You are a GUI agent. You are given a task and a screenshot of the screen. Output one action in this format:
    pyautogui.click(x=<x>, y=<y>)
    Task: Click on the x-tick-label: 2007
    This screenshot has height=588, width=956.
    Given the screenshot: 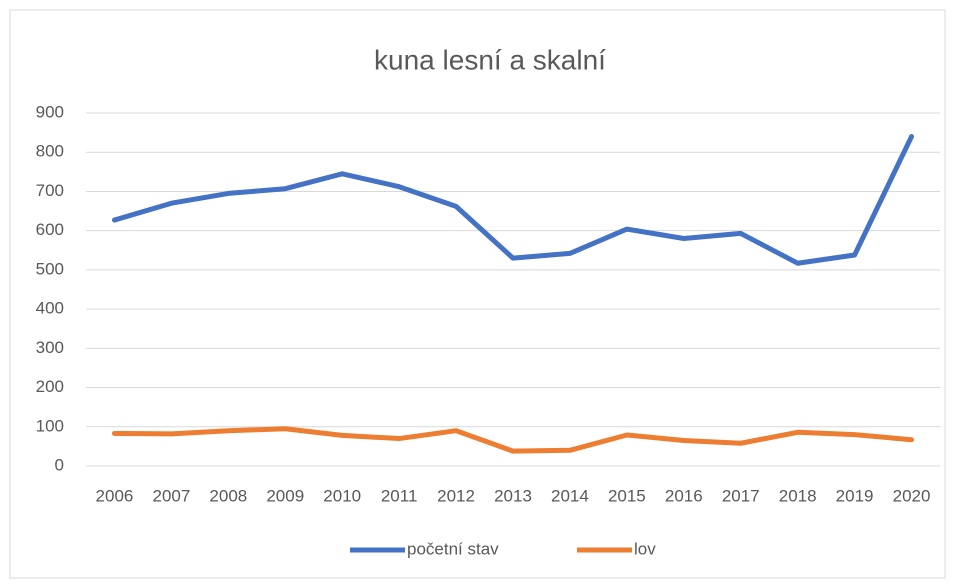 What is the action you would take?
    pyautogui.click(x=171, y=495)
    